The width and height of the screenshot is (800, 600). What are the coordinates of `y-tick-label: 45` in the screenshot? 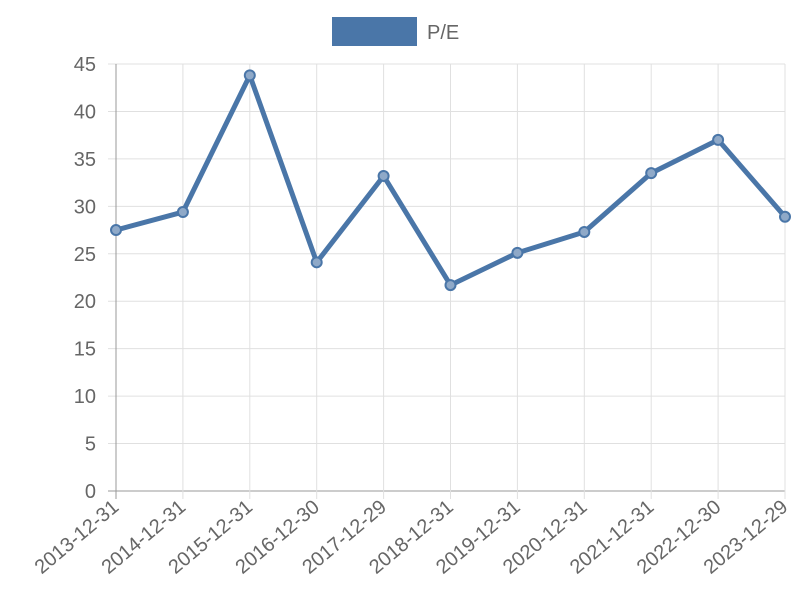 It's located at (85, 65).